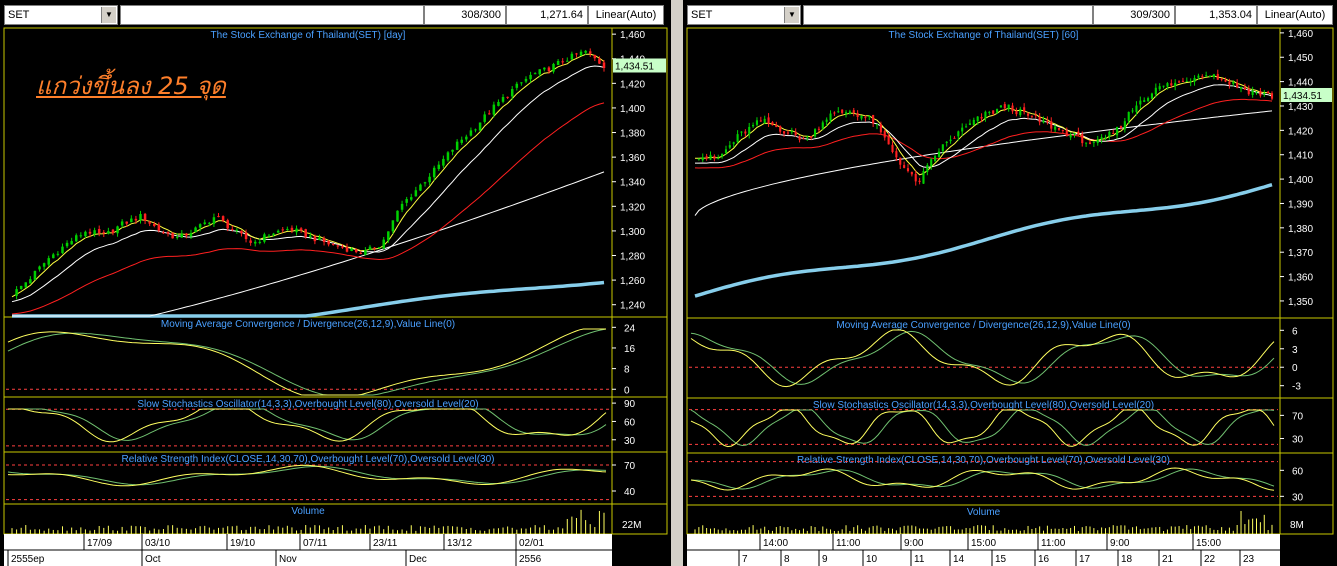  I want to click on right-date-label: 9, so click(825, 559).